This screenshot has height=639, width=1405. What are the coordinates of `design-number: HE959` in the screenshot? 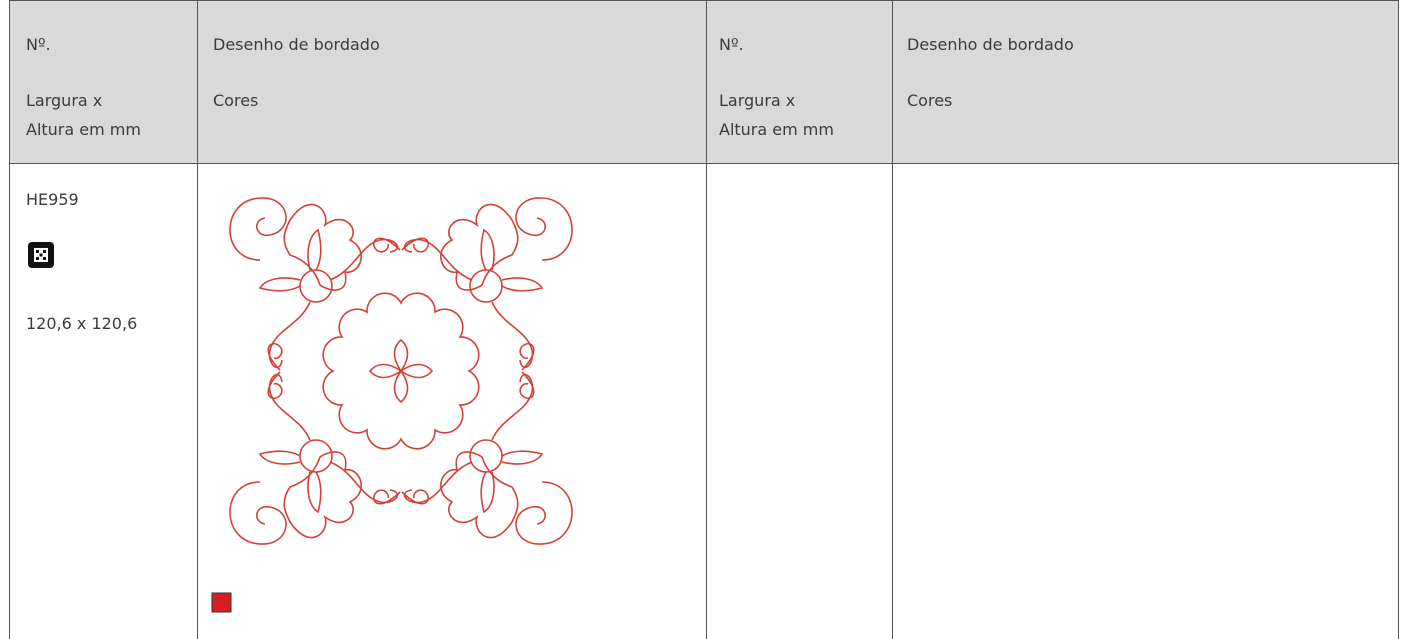 It's located at (52, 199).